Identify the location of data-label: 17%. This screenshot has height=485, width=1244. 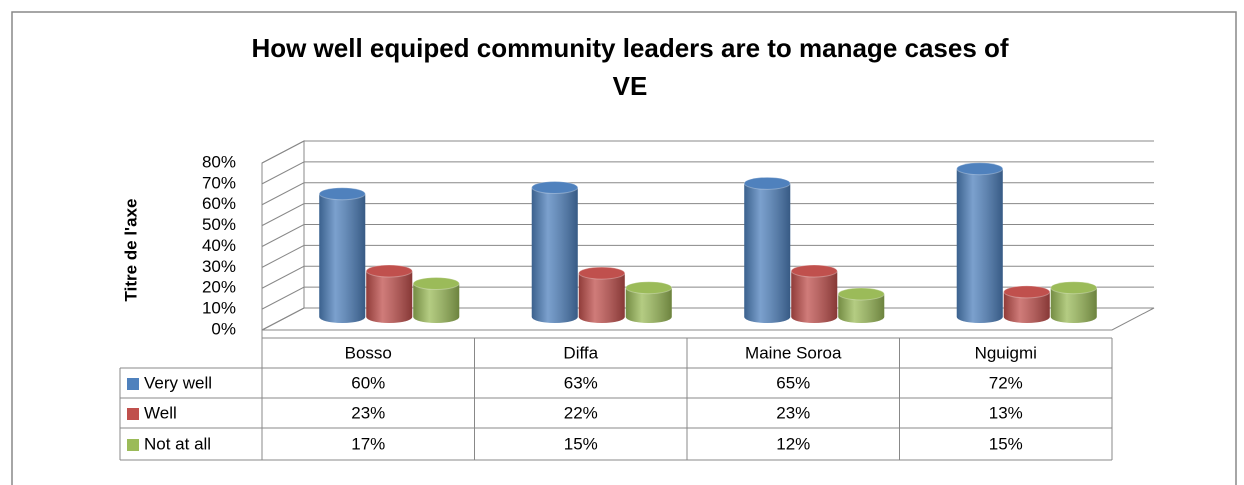
(368, 443).